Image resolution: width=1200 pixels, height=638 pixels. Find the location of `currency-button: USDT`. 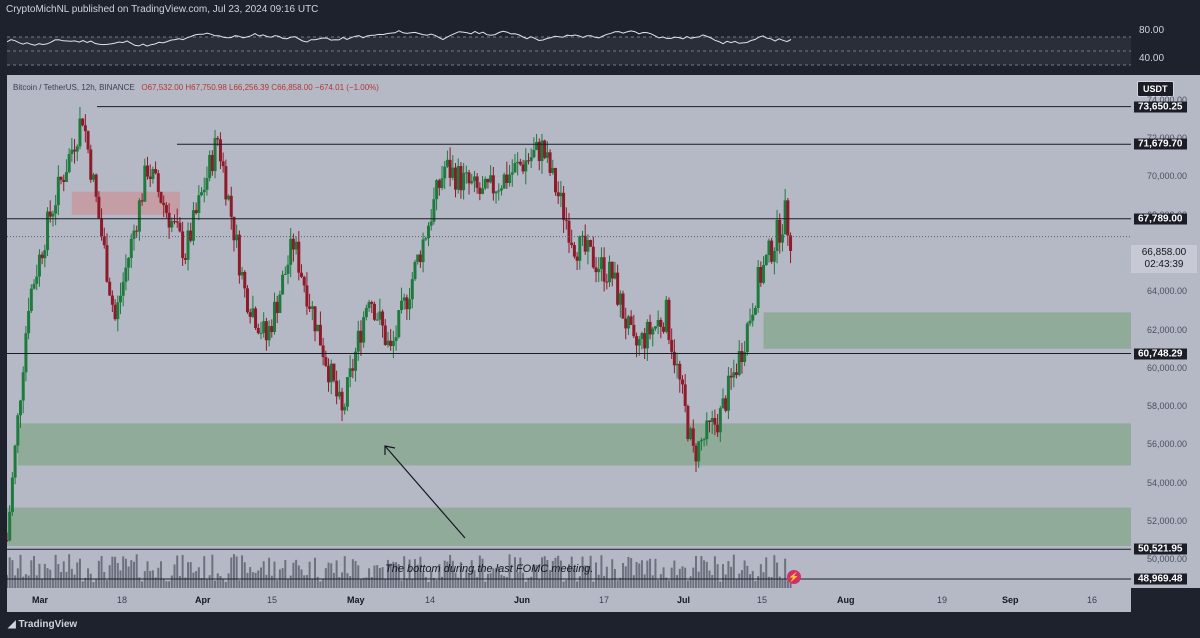

currency-button: USDT is located at coordinates (1155, 89).